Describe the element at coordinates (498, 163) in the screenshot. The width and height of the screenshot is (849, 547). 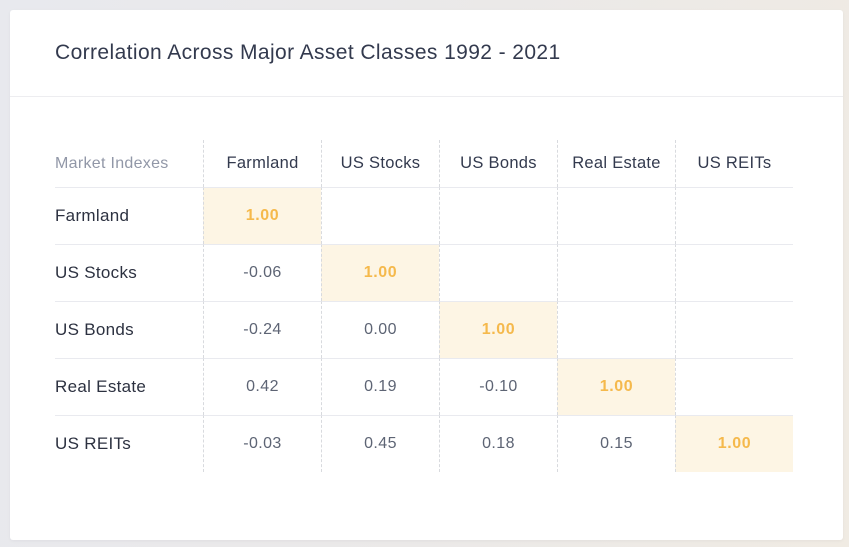
I see `column-header-us-bonds: US Bonds` at that location.